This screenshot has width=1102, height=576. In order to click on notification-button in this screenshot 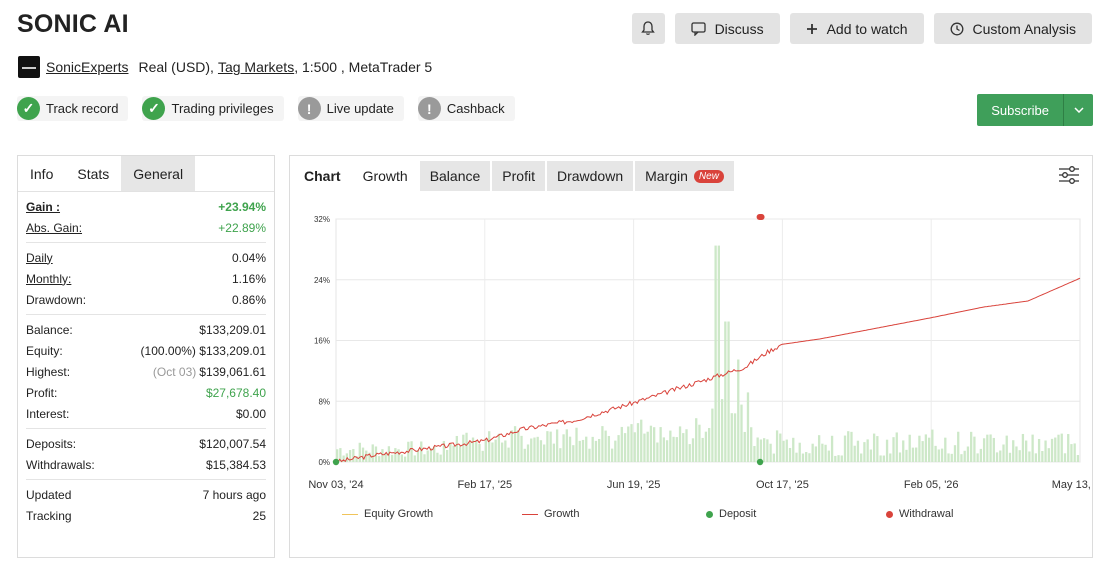, I will do `click(648, 28)`.